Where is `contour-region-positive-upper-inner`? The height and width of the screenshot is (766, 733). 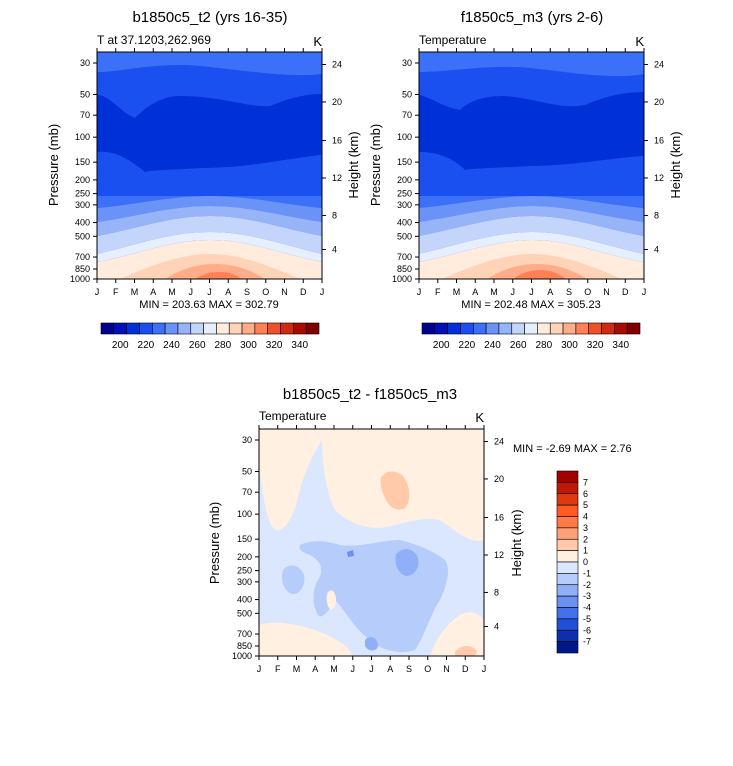
contour-region-positive-upper-inner is located at coordinates (360, 457).